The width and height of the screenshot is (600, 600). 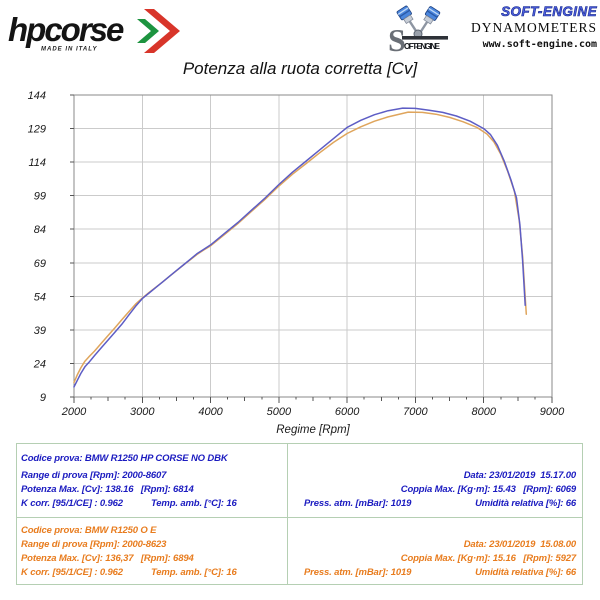 I want to click on y-tick-label: 24, so click(x=39, y=364).